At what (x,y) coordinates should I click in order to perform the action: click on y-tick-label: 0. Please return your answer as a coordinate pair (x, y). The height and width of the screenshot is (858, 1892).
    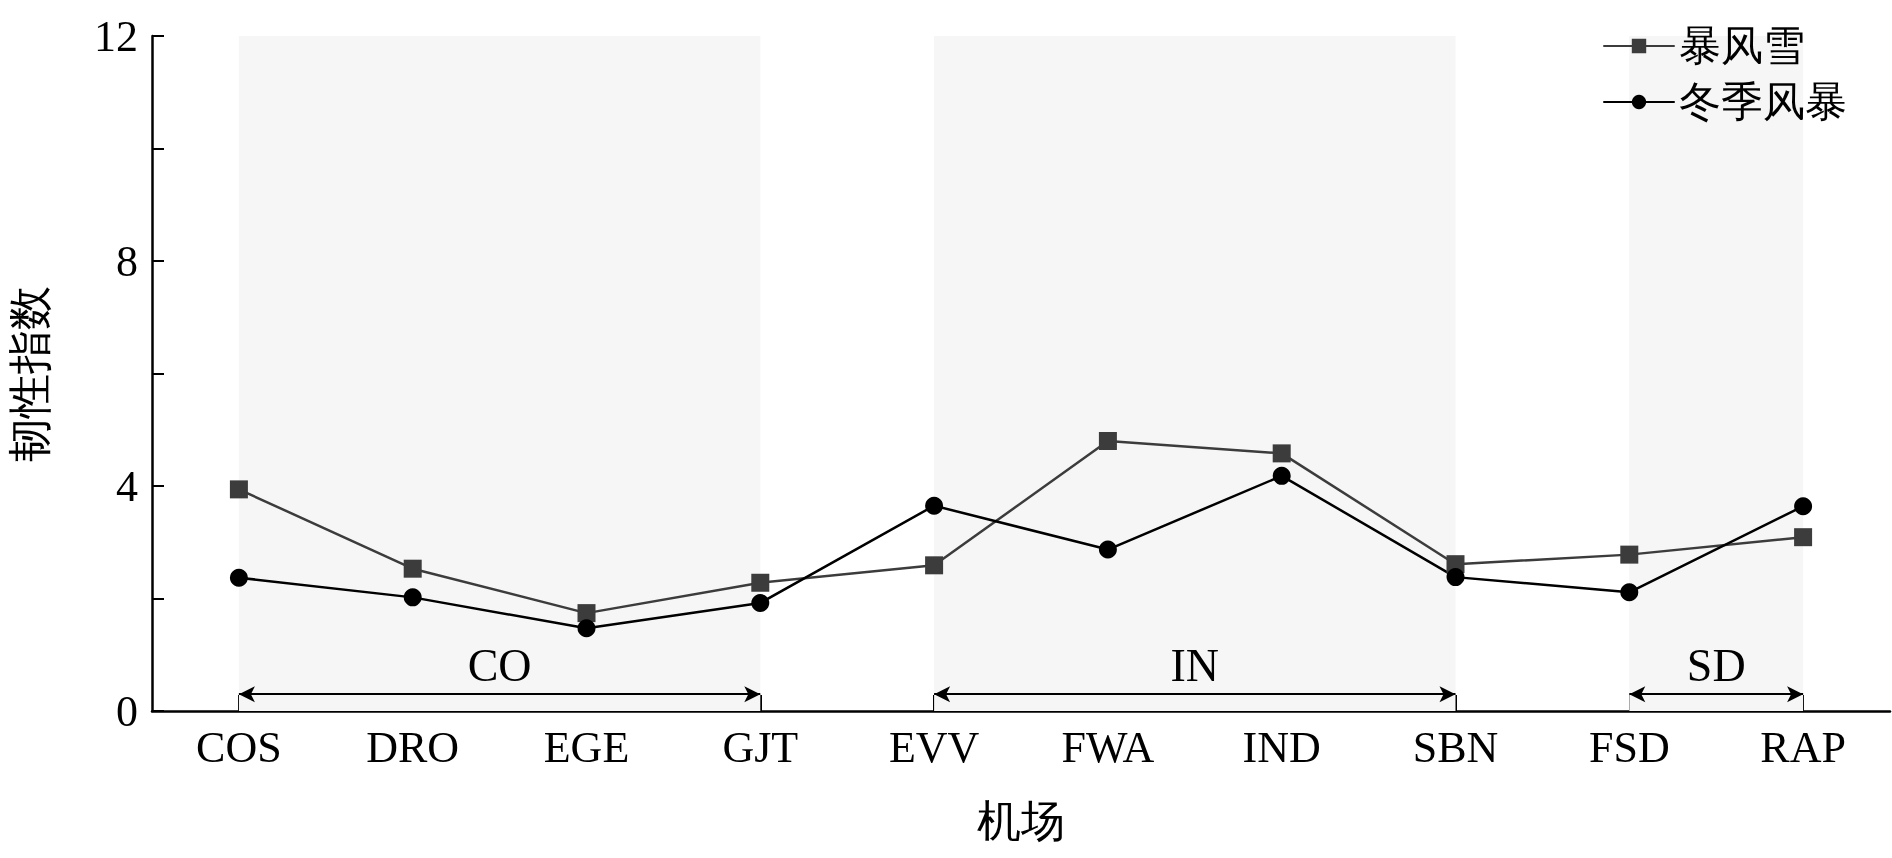
    Looking at the image, I should click on (127, 711).